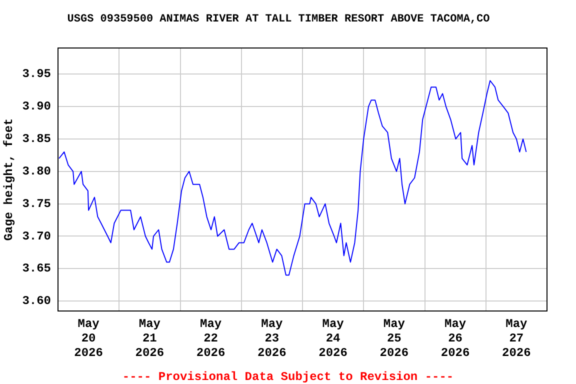 This screenshot has width=576, height=384. Describe the element at coordinates (288, 377) in the screenshot. I see `text: ---- Provisional Data Subject to Revision ----` at that location.